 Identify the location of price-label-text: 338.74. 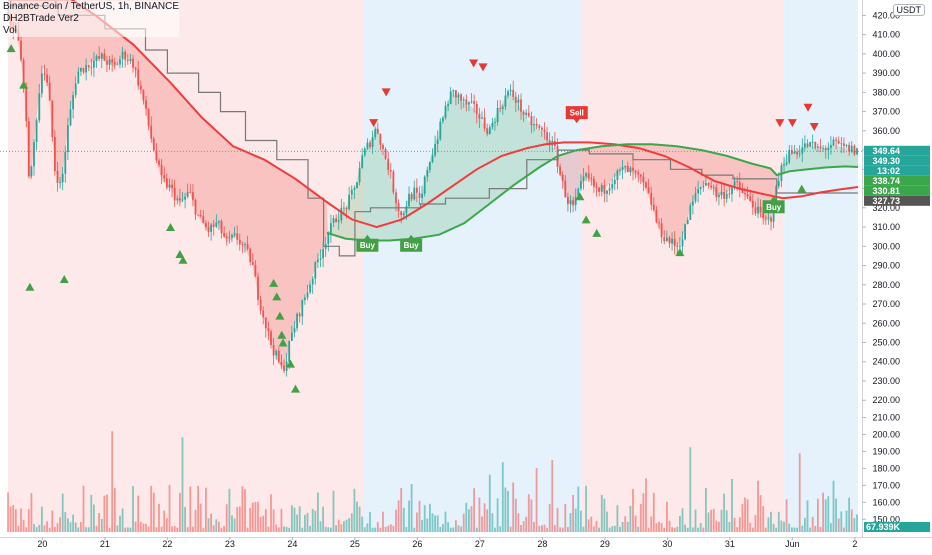
(886, 181).